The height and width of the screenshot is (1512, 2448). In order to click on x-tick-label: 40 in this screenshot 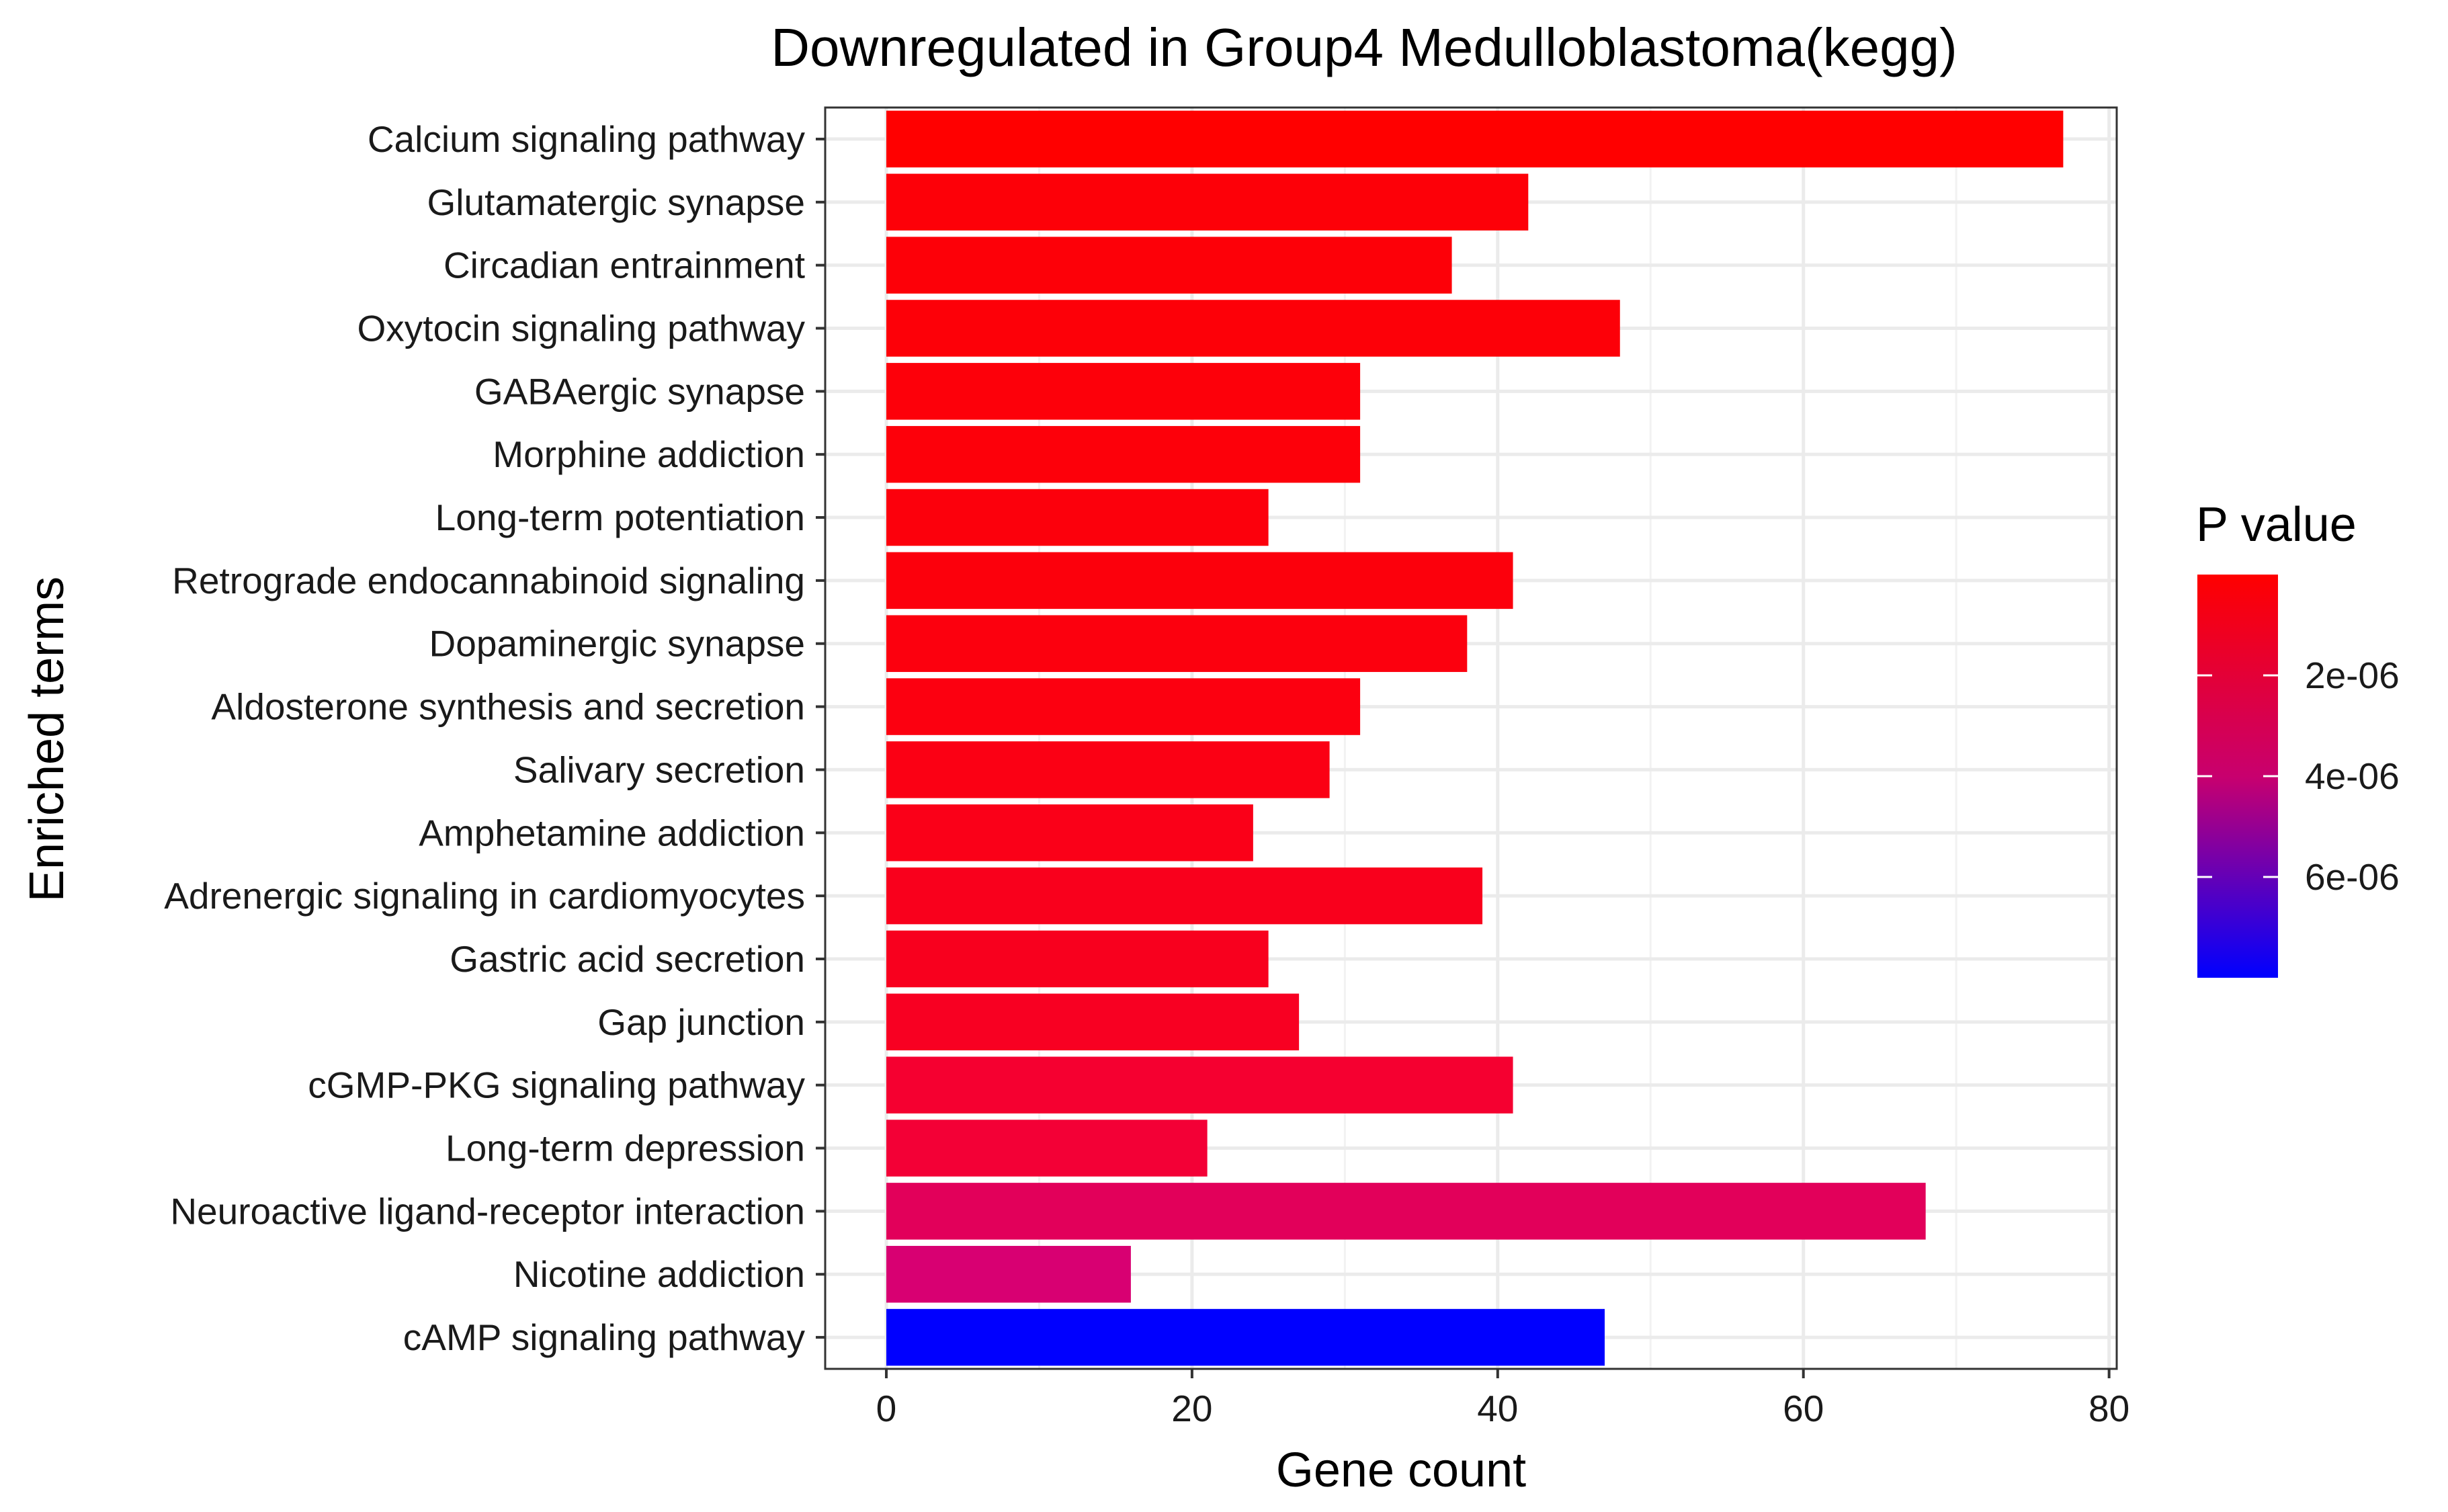, I will do `click(1498, 1409)`.